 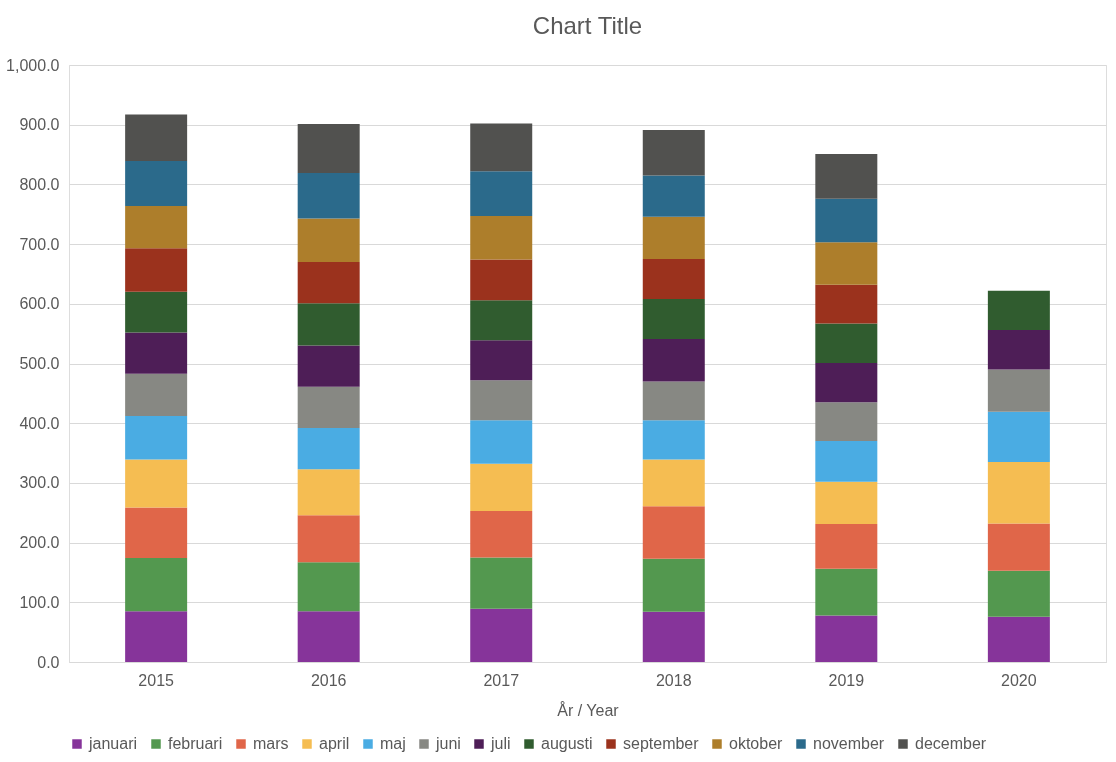 What do you see at coordinates (334, 743) in the screenshot?
I see `legend-label: april` at bounding box center [334, 743].